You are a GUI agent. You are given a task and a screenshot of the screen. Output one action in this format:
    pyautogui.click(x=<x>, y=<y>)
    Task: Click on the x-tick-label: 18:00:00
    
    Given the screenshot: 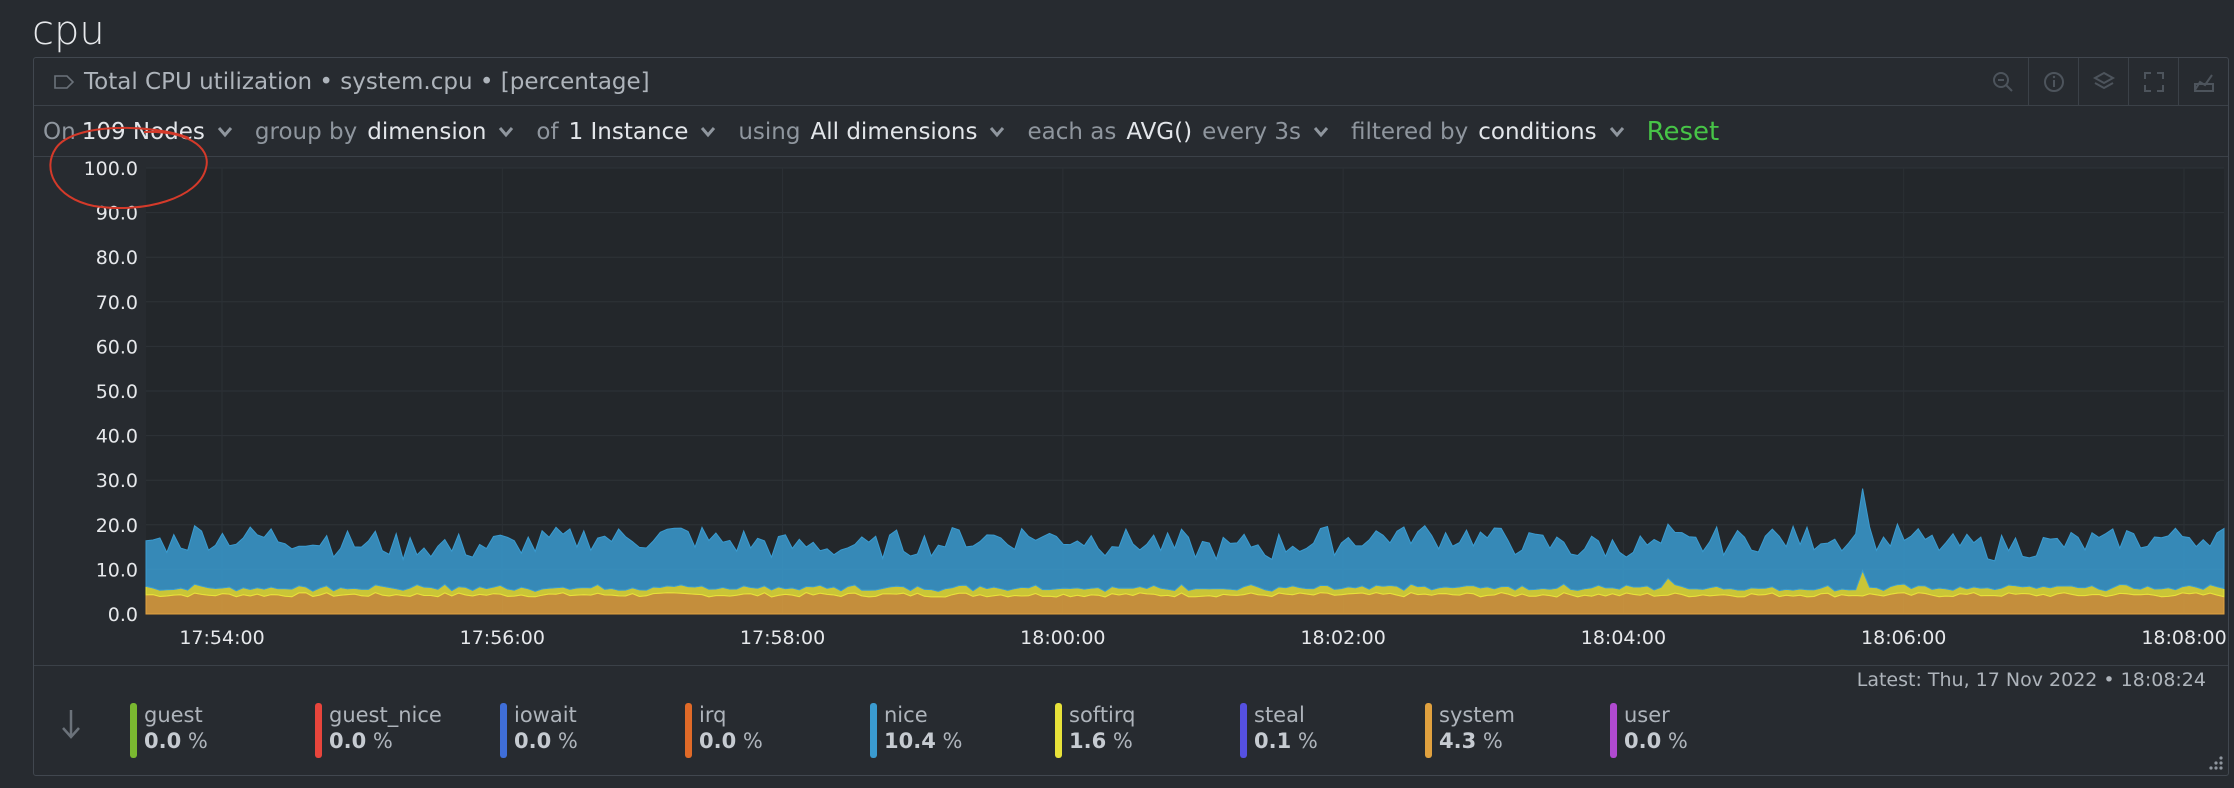 What is the action you would take?
    pyautogui.click(x=1062, y=638)
    